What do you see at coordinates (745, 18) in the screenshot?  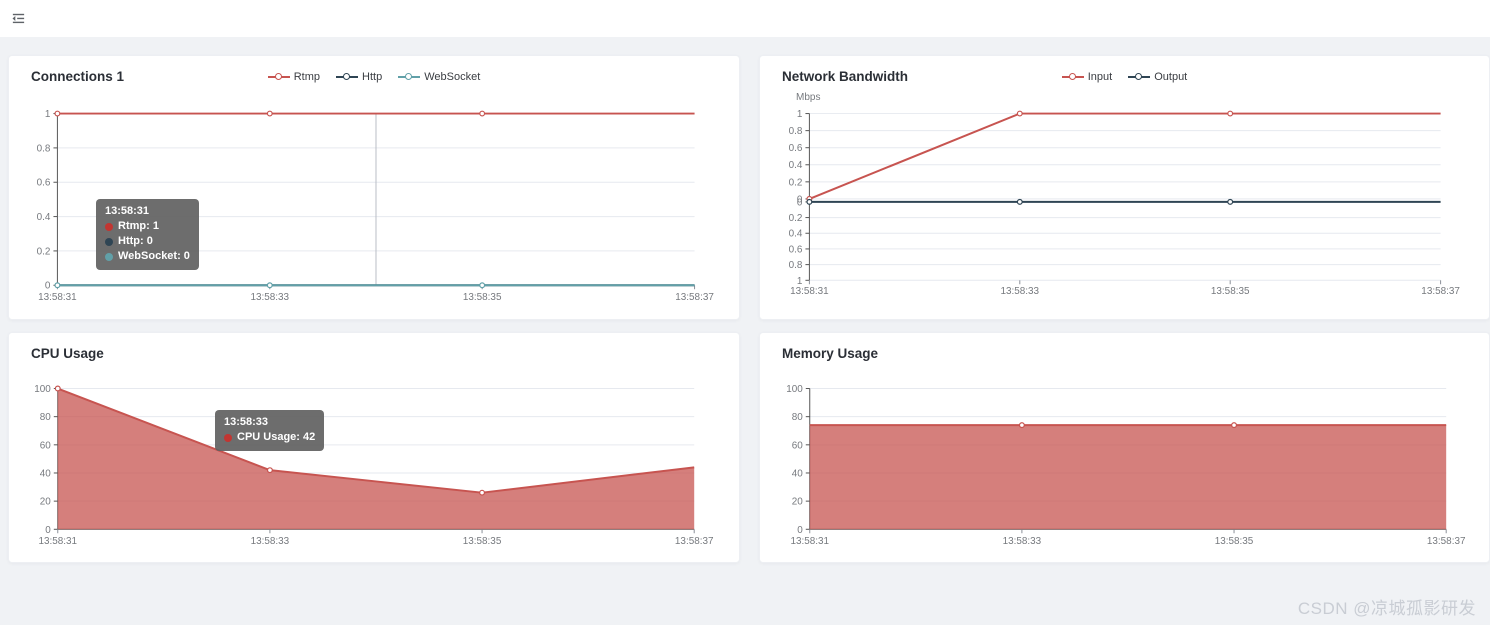 I see `top-header-bar` at bounding box center [745, 18].